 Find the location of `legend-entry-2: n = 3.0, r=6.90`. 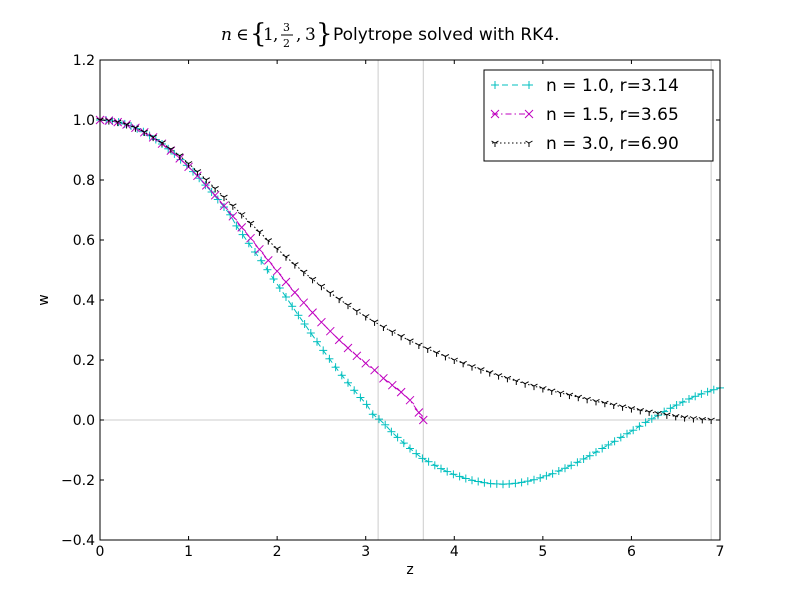

legend-entry-2: n = 3.0, r=6.90 is located at coordinates (585, 144).